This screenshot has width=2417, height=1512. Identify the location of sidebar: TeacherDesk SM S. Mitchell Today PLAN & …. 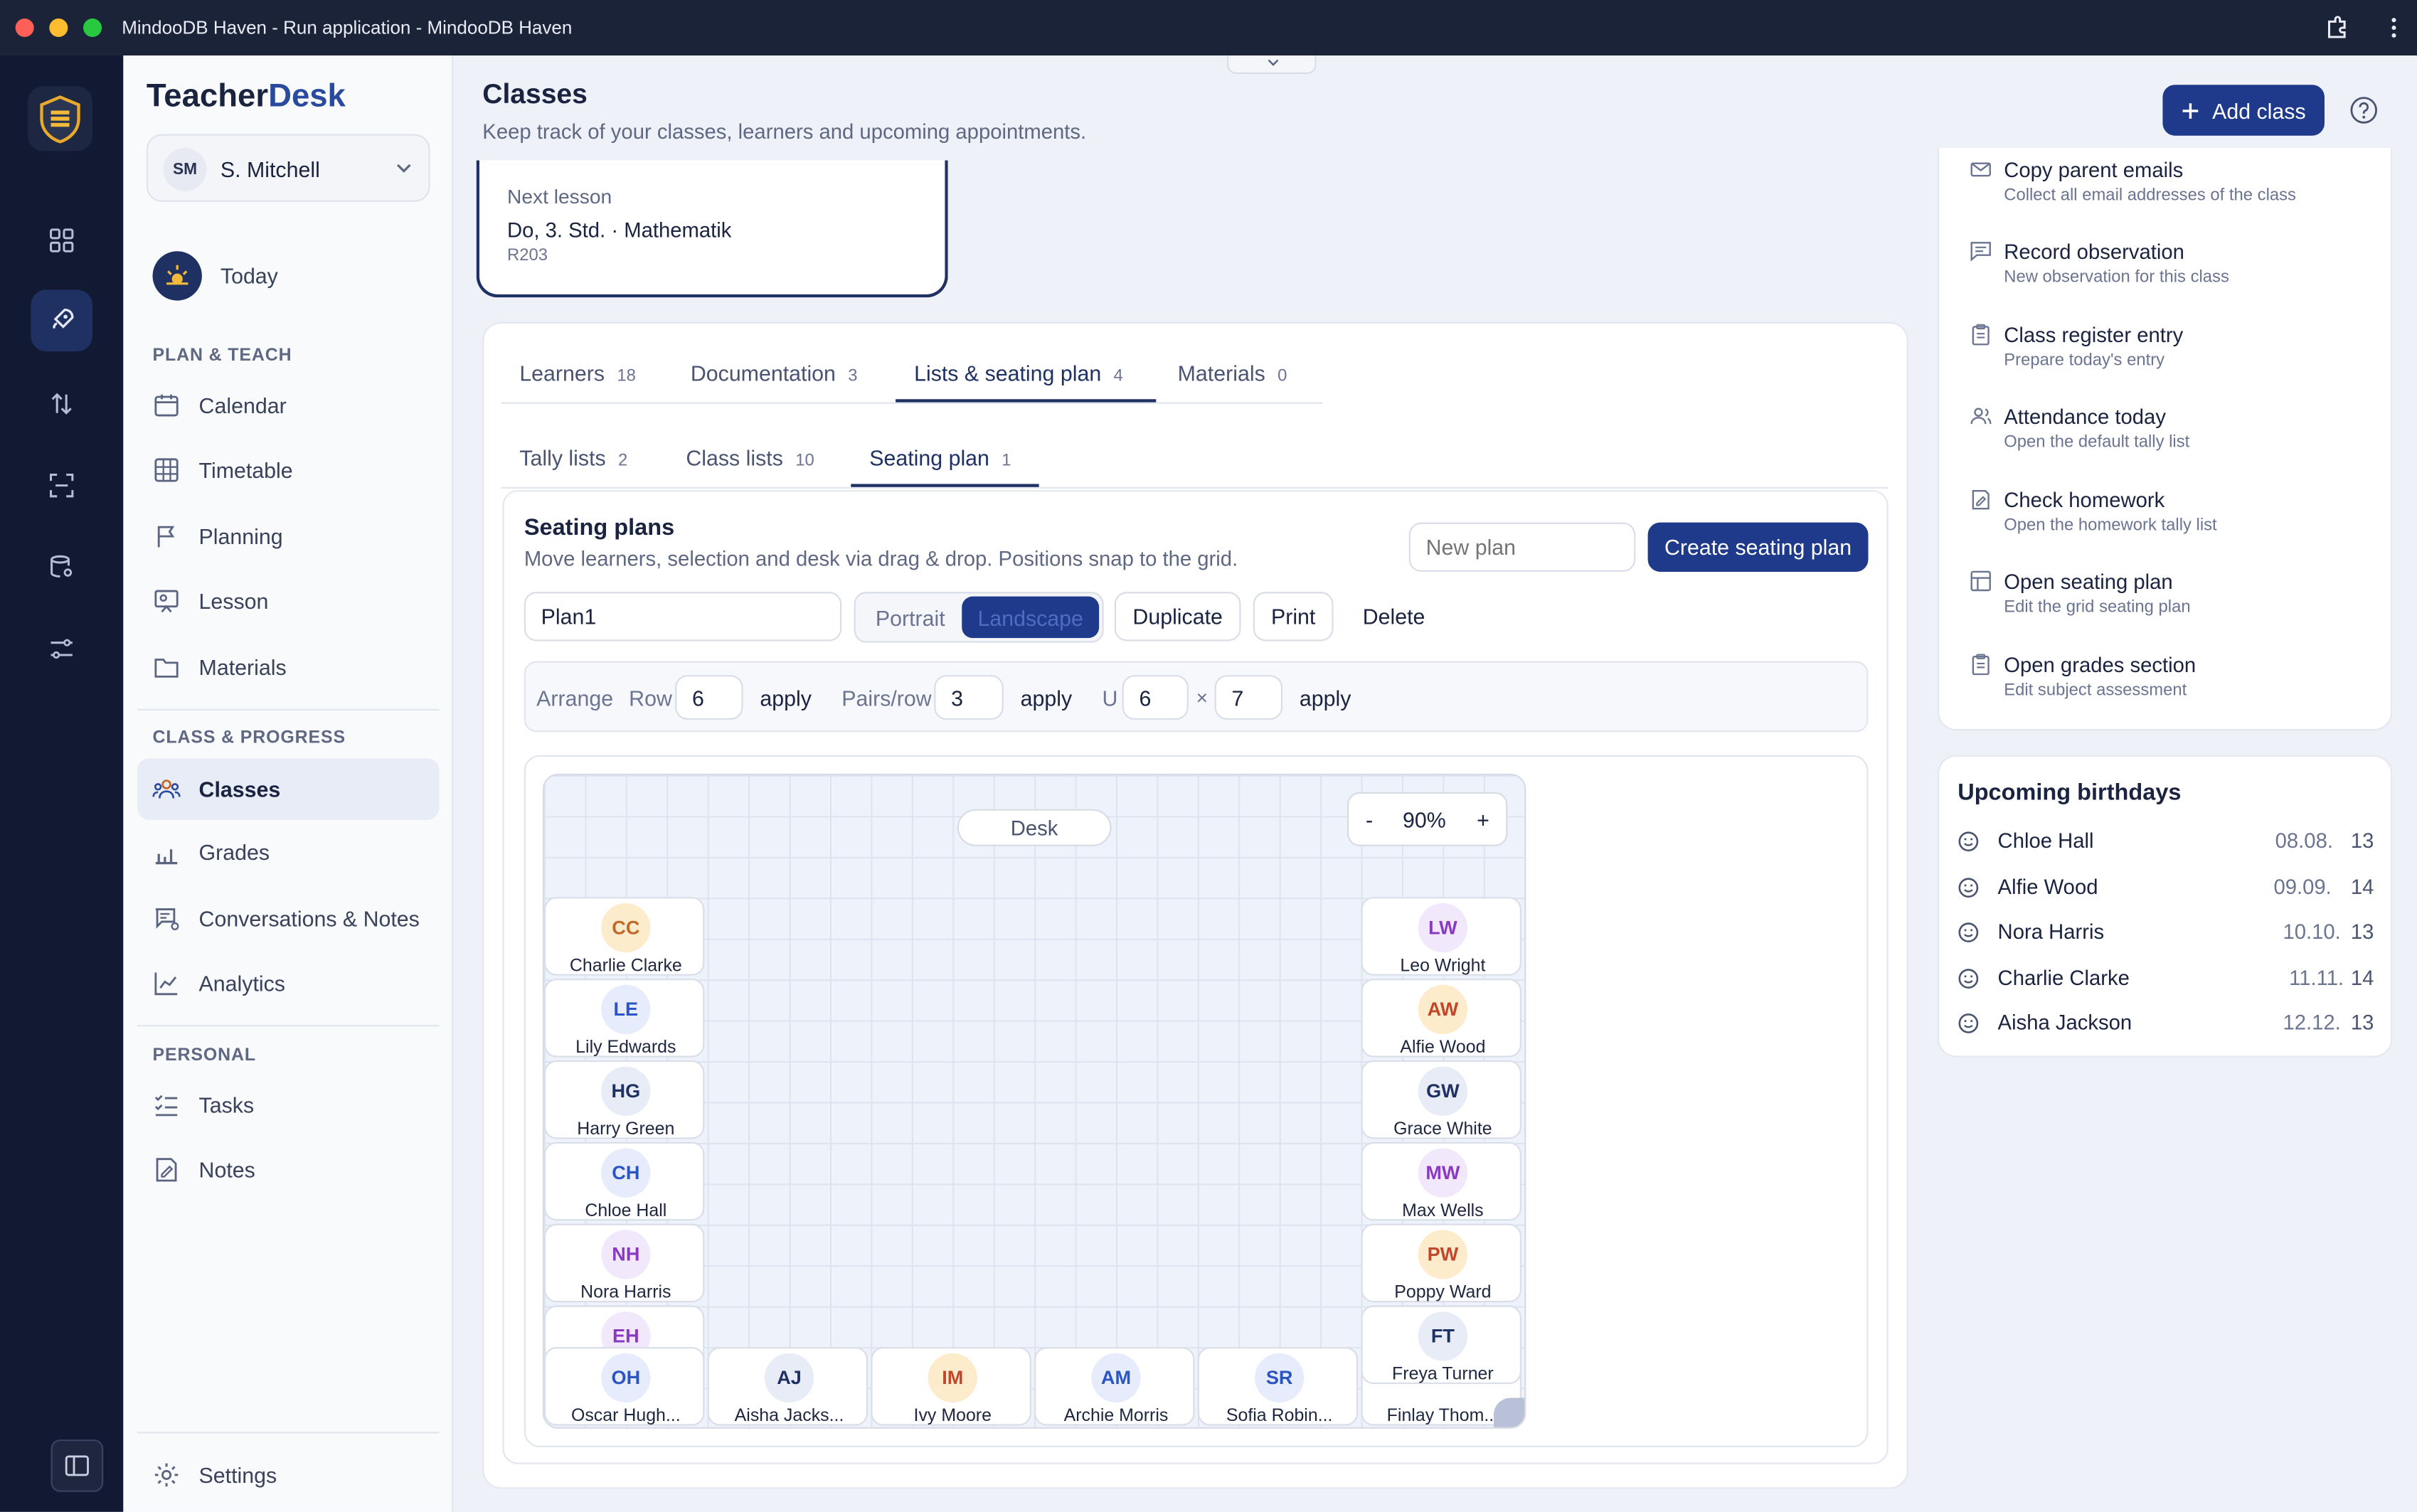
(288, 784).